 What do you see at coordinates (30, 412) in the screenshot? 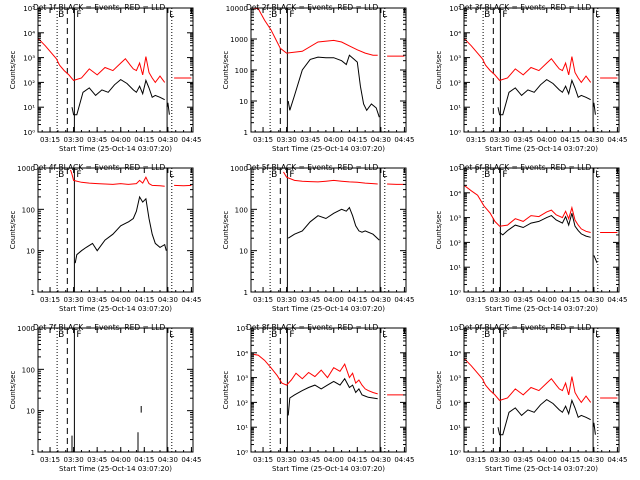
I see `y-tick-label: 10` at bounding box center [30, 412].